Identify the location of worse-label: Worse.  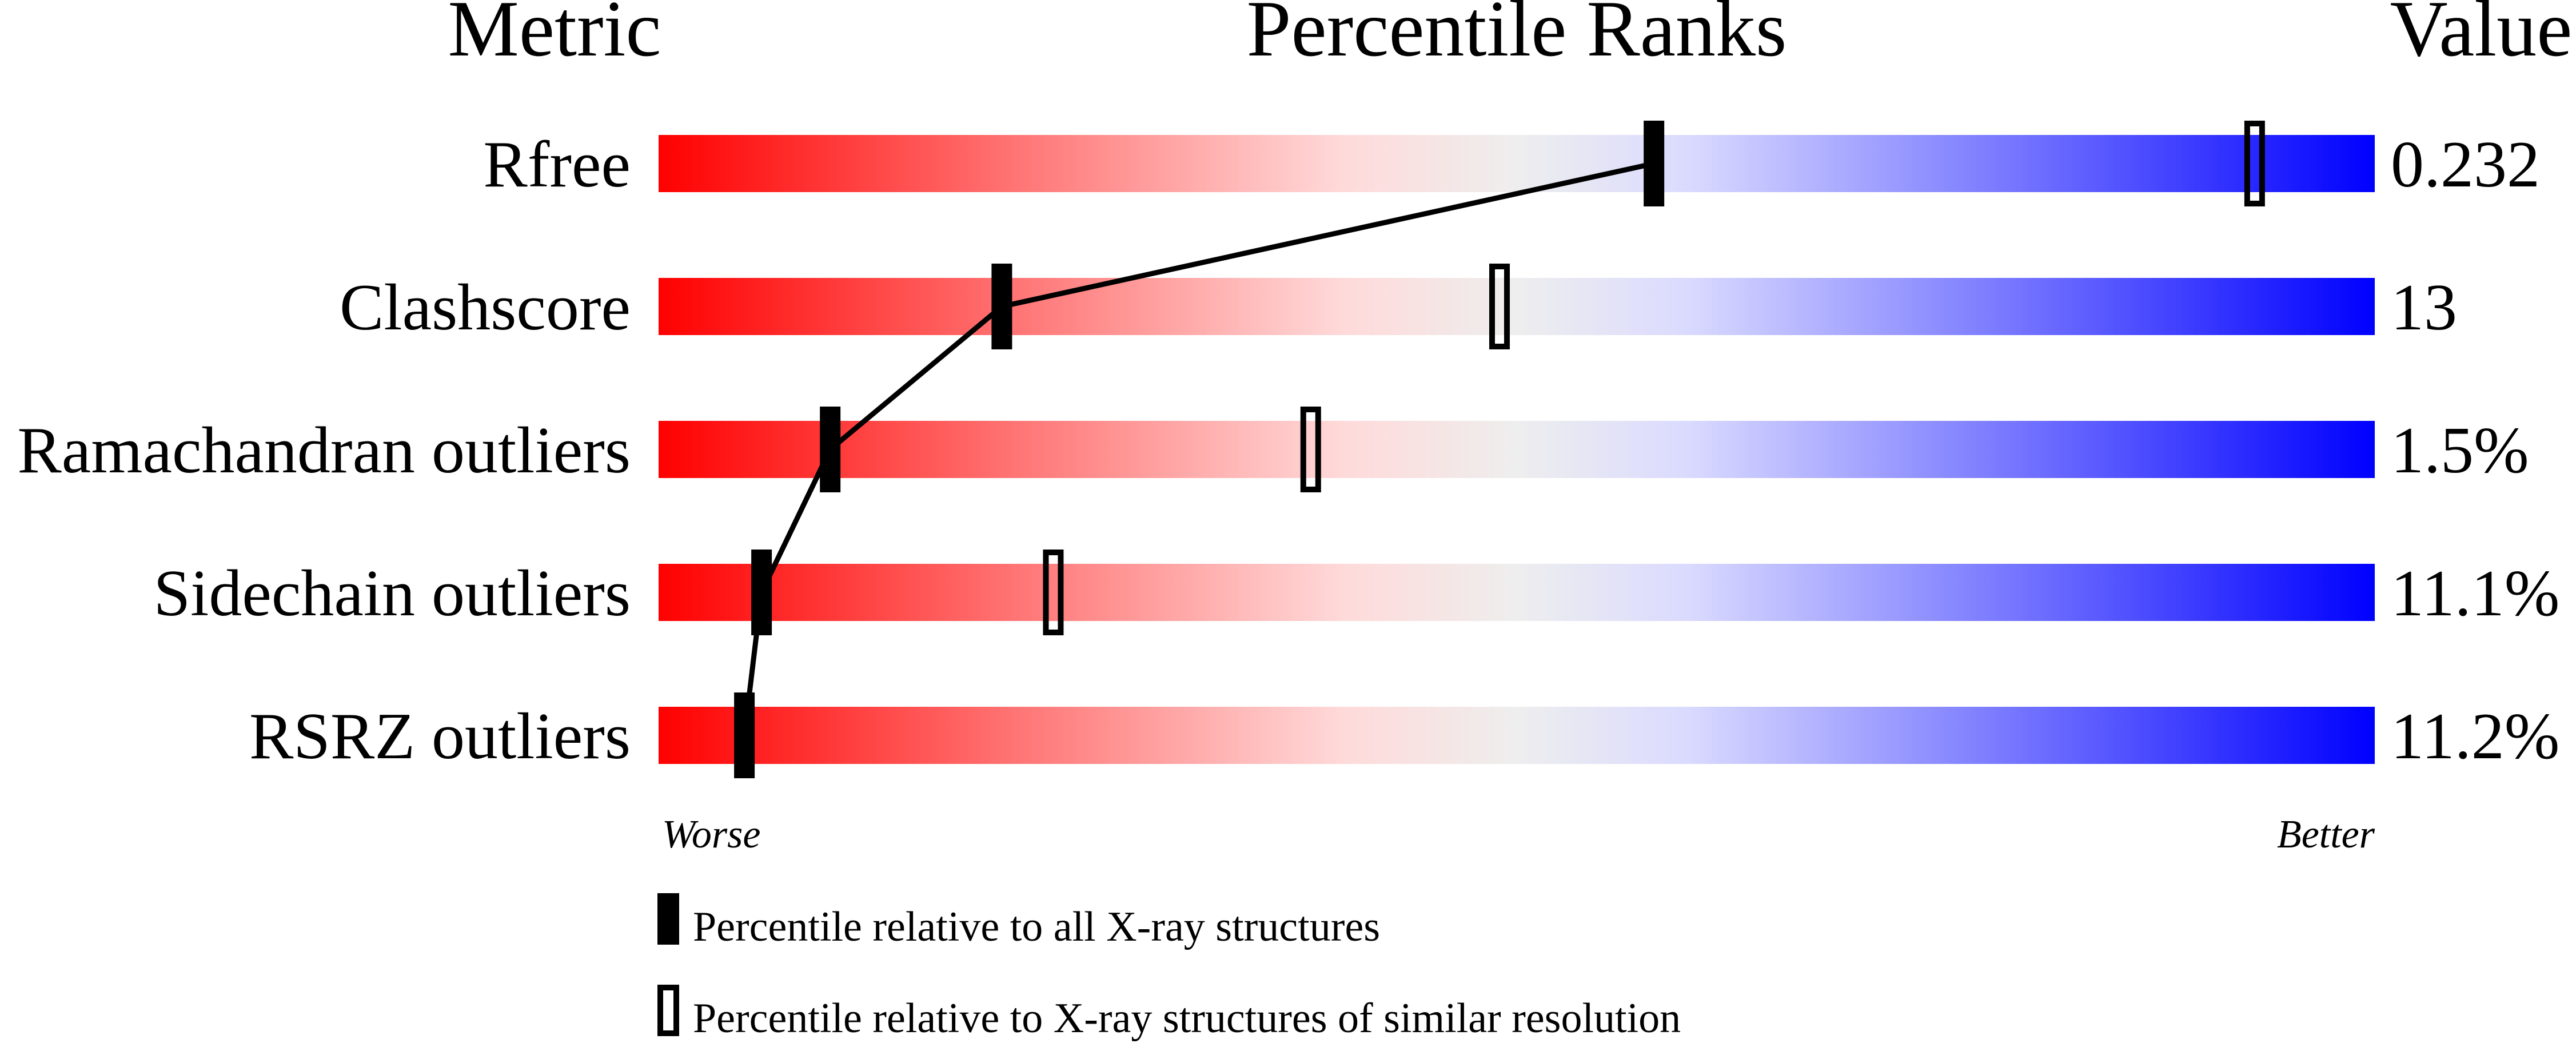
(711, 835).